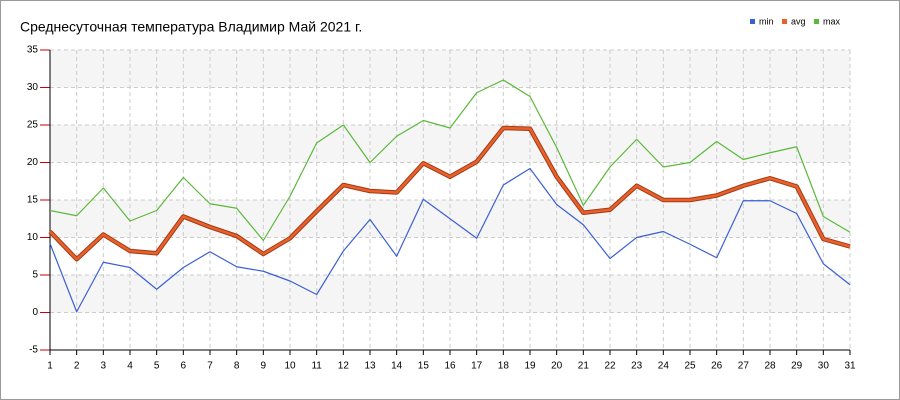  Describe the element at coordinates (370, 366) in the screenshot. I see `x-tick-label: 13` at that location.